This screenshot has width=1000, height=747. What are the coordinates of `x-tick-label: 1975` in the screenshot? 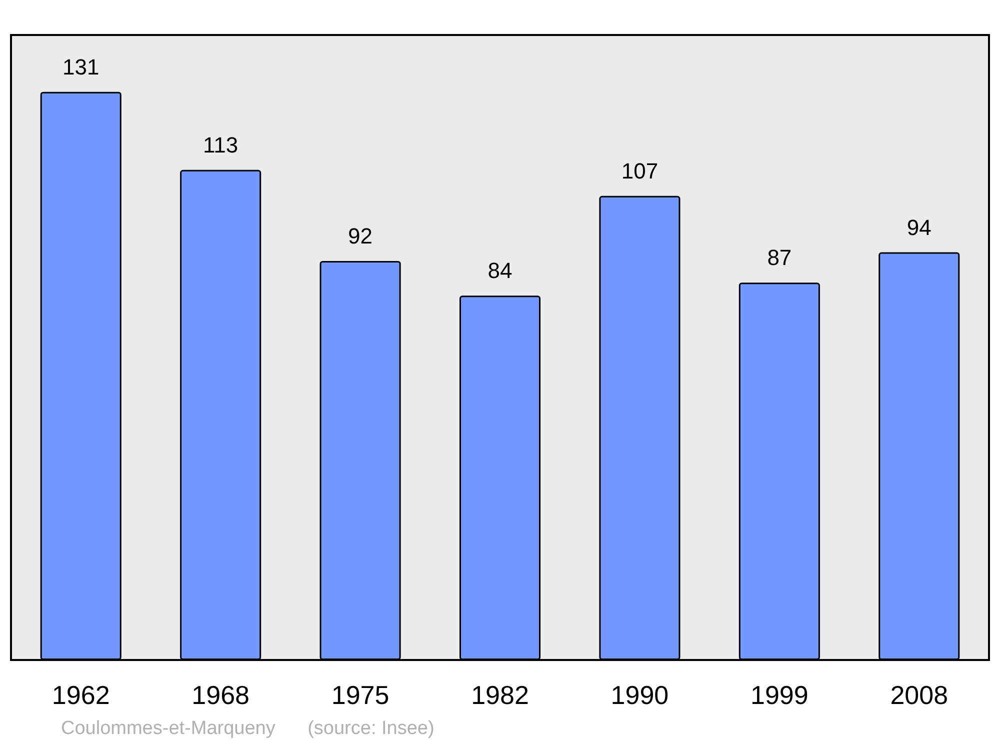 It's located at (360, 695).